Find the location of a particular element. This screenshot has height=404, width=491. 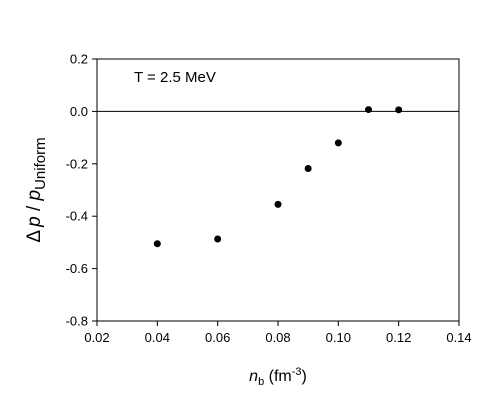

y-tick-label: -0.2 is located at coordinates (77, 163).